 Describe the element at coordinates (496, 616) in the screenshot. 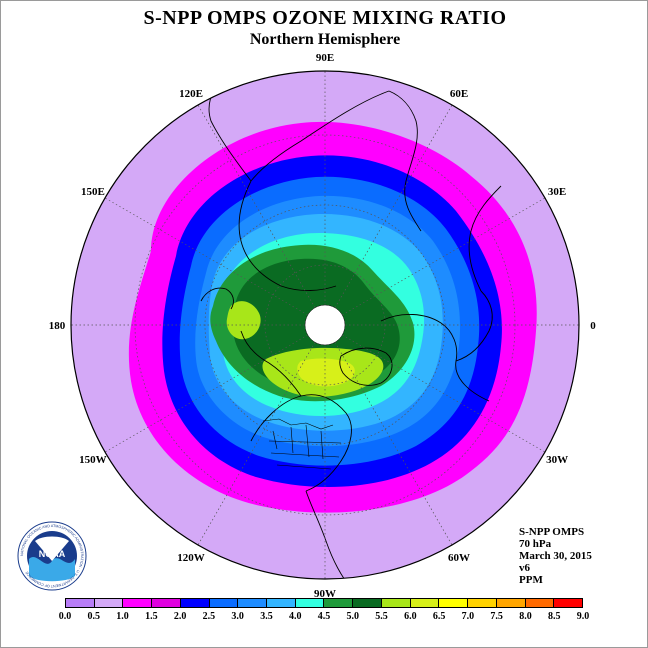

I see `colorbar-tick-label-15: 7.5` at that location.